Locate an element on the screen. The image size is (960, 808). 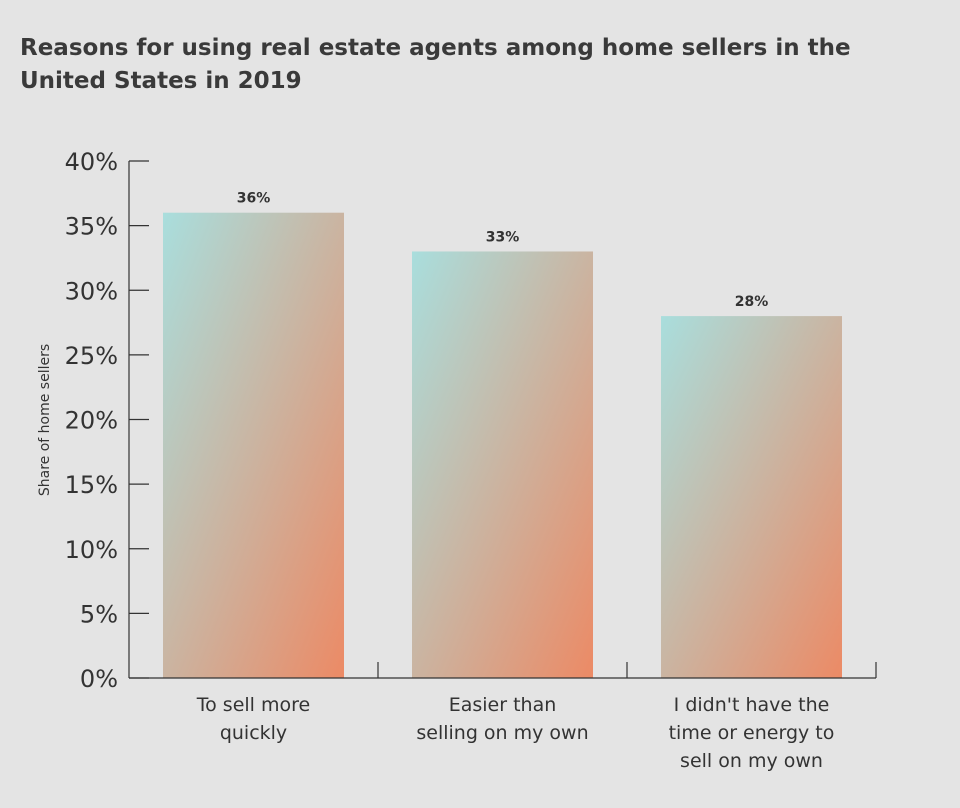
y-tick-label: 15% is located at coordinates (91, 485).